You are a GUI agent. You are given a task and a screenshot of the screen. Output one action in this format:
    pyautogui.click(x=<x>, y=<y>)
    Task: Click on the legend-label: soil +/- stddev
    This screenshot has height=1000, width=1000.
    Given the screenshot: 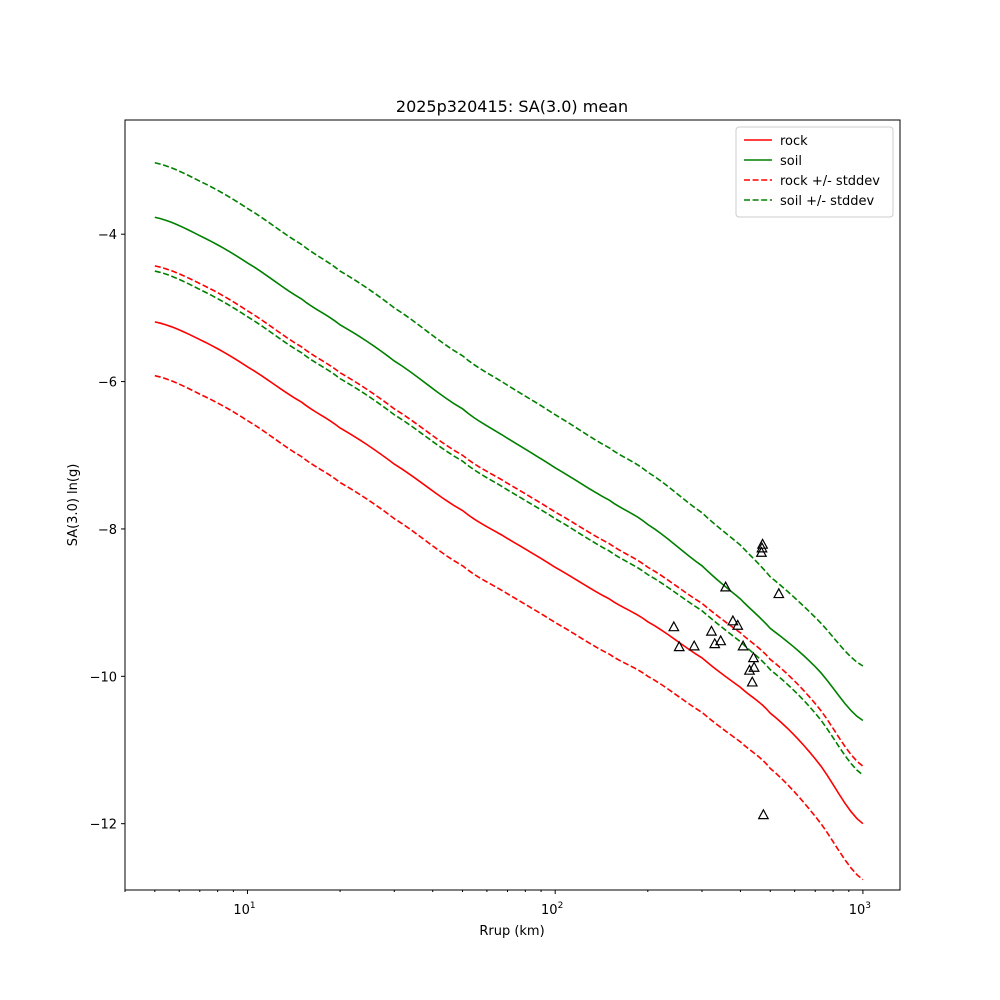 What is the action you would take?
    pyautogui.click(x=827, y=201)
    